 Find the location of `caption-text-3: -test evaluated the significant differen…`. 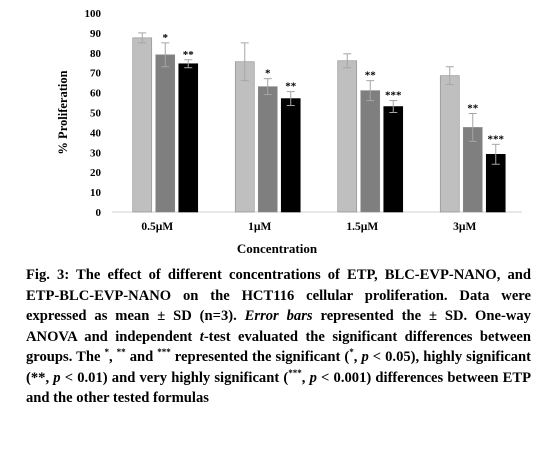

caption-text-3: -test evaluated the significant differen… is located at coordinates (278, 347).